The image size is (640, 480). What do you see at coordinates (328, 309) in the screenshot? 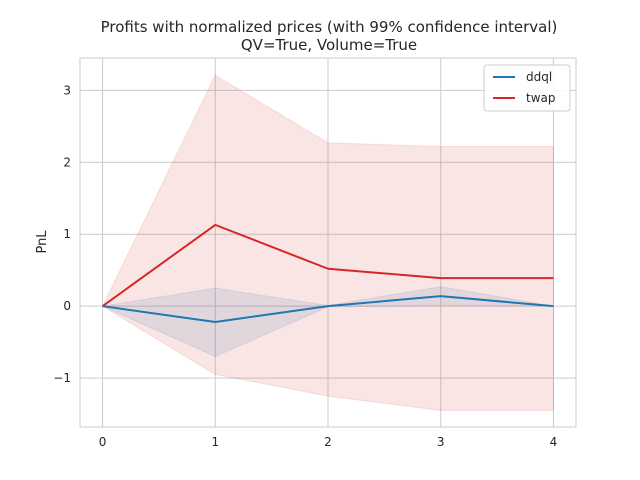
I see `series-line-ddql` at bounding box center [328, 309].